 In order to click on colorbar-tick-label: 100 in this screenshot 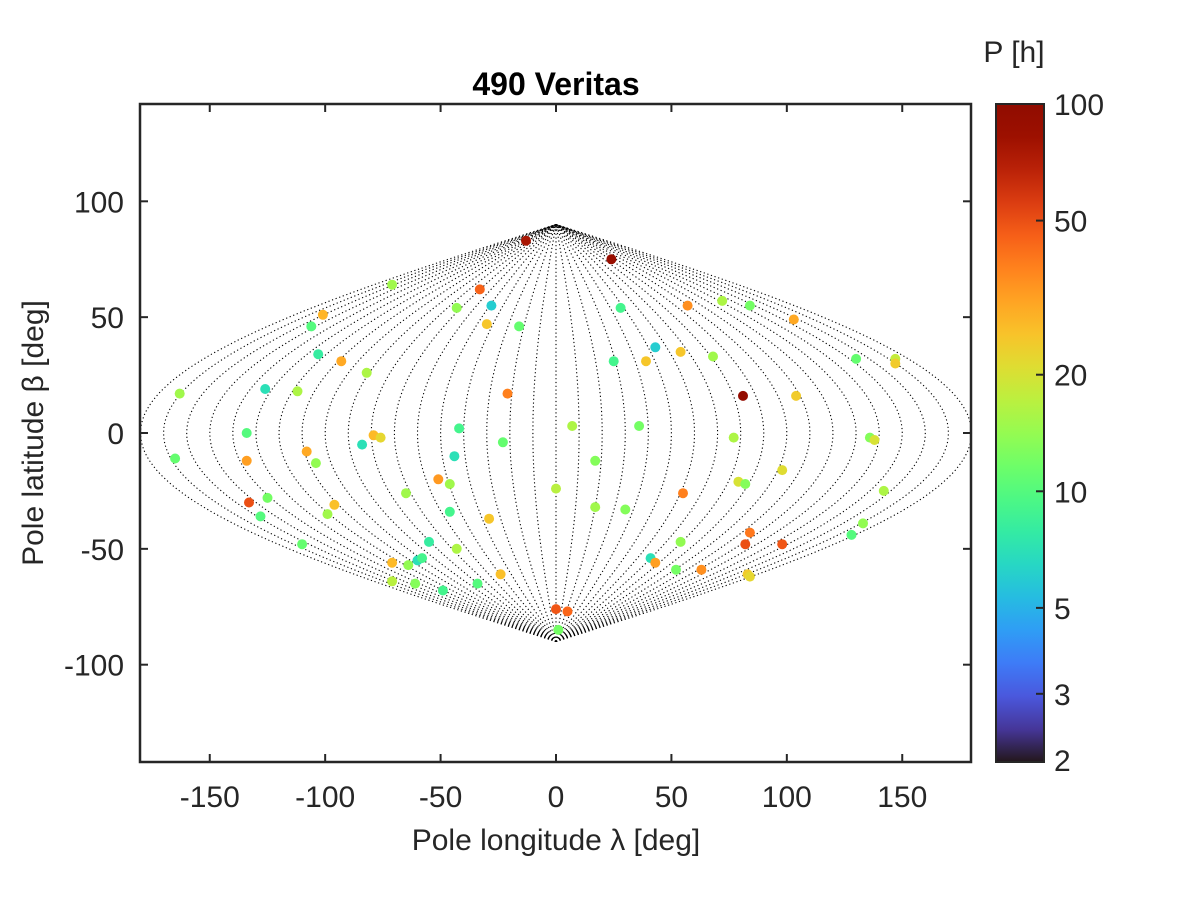, I will do `click(1079, 105)`.